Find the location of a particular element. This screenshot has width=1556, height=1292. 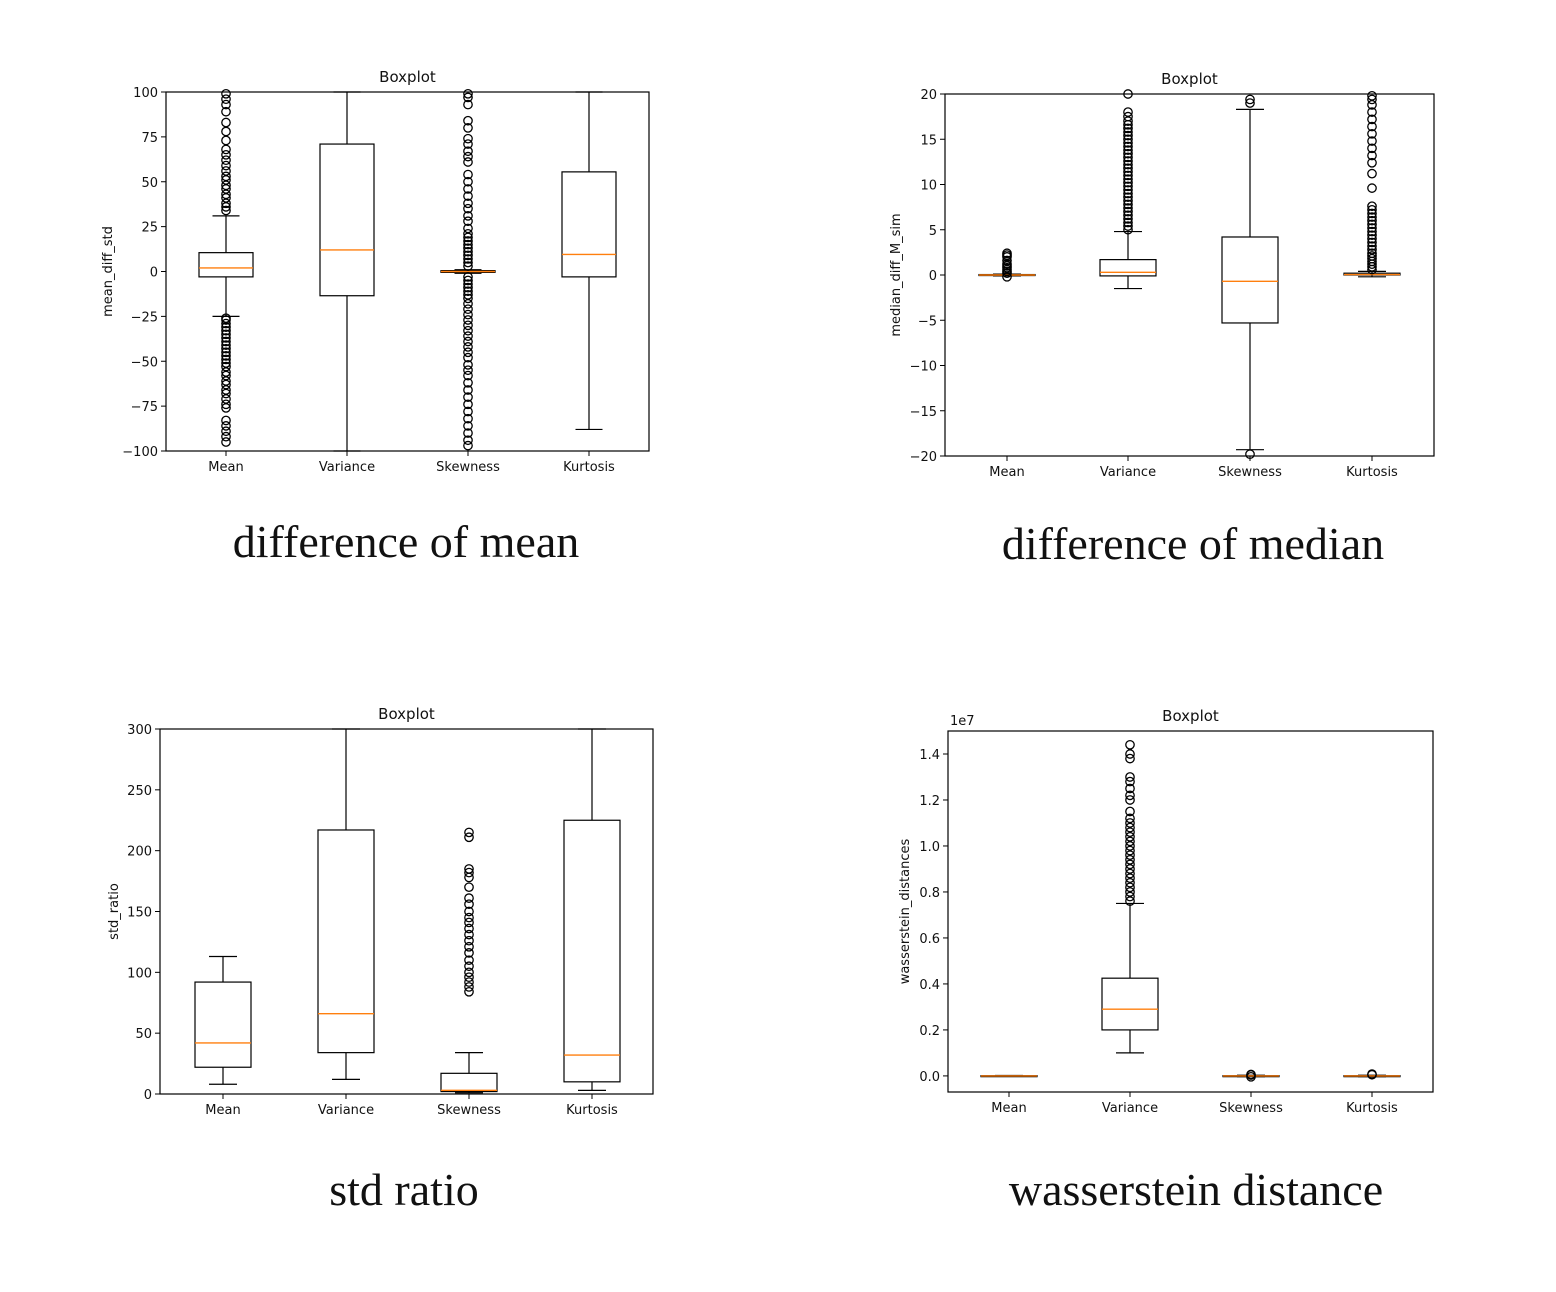

caption-std-ratio: std ratio is located at coordinates (404, 1189).